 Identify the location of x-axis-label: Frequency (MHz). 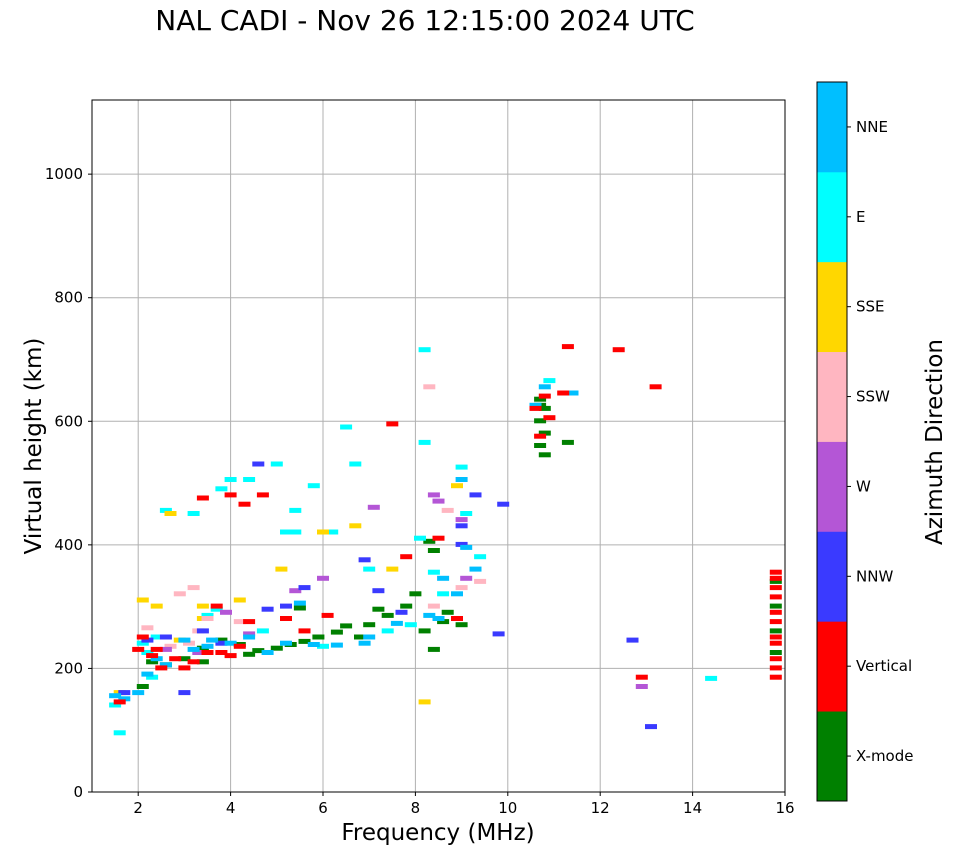
(438, 833).